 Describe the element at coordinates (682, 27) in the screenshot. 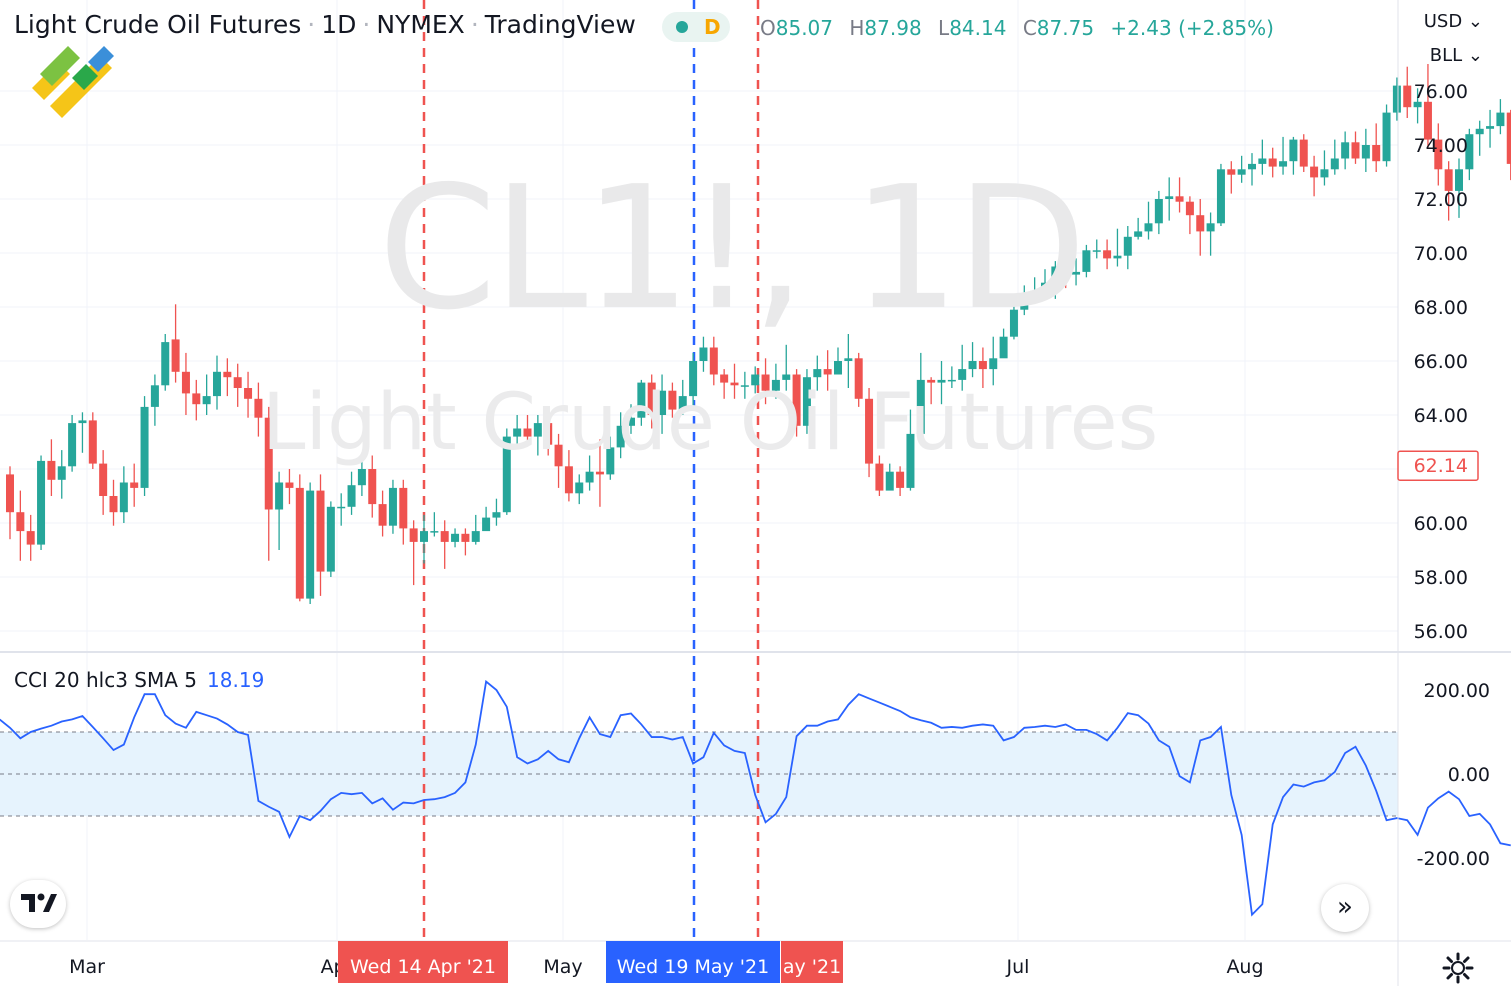

I see `market-open-icon` at that location.